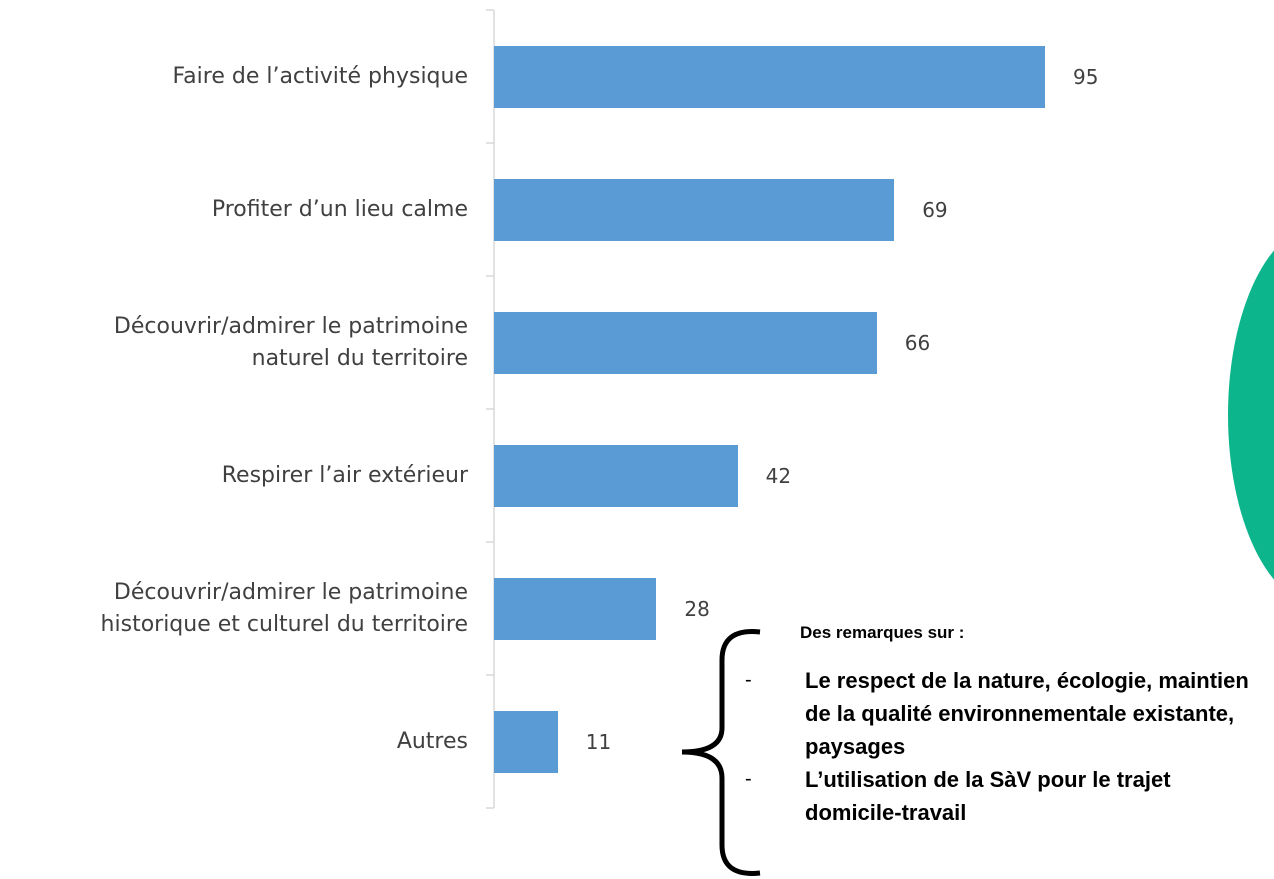 This screenshot has width=1274, height=879. Describe the element at coordinates (320, 76) in the screenshot. I see `category-label: Faire de l’activité physique` at that location.